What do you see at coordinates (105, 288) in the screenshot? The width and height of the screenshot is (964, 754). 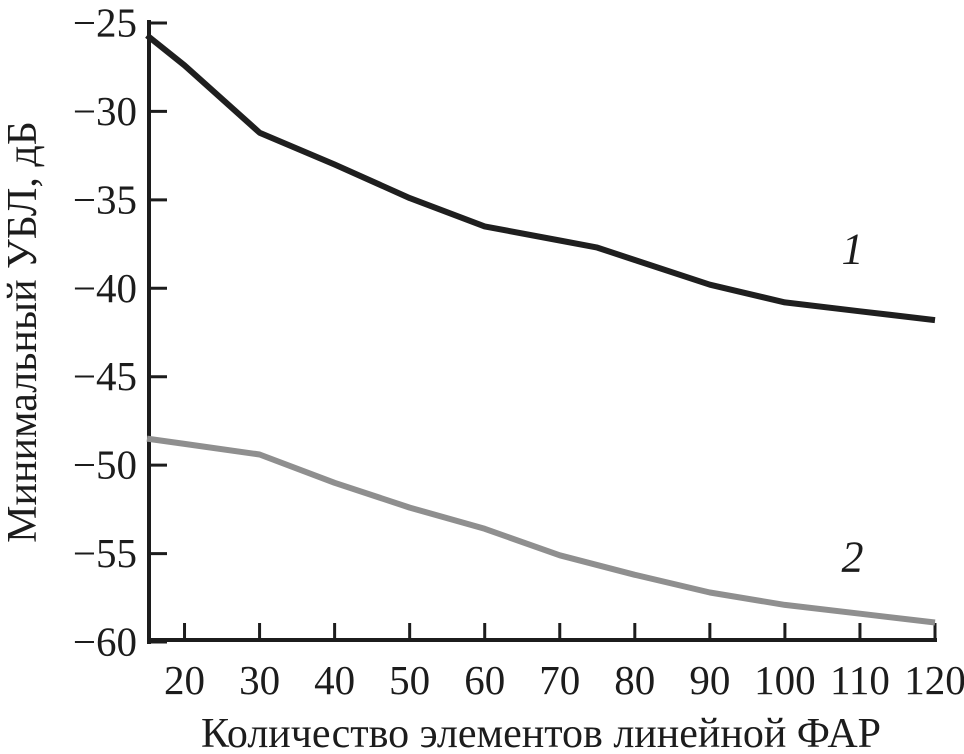 I see `y-tick-label: −40` at bounding box center [105, 288].